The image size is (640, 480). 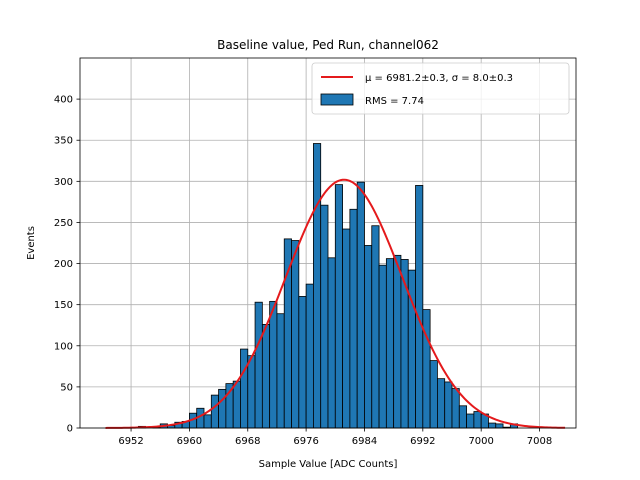 I want to click on y-axis-label: Events, so click(x=31, y=243).